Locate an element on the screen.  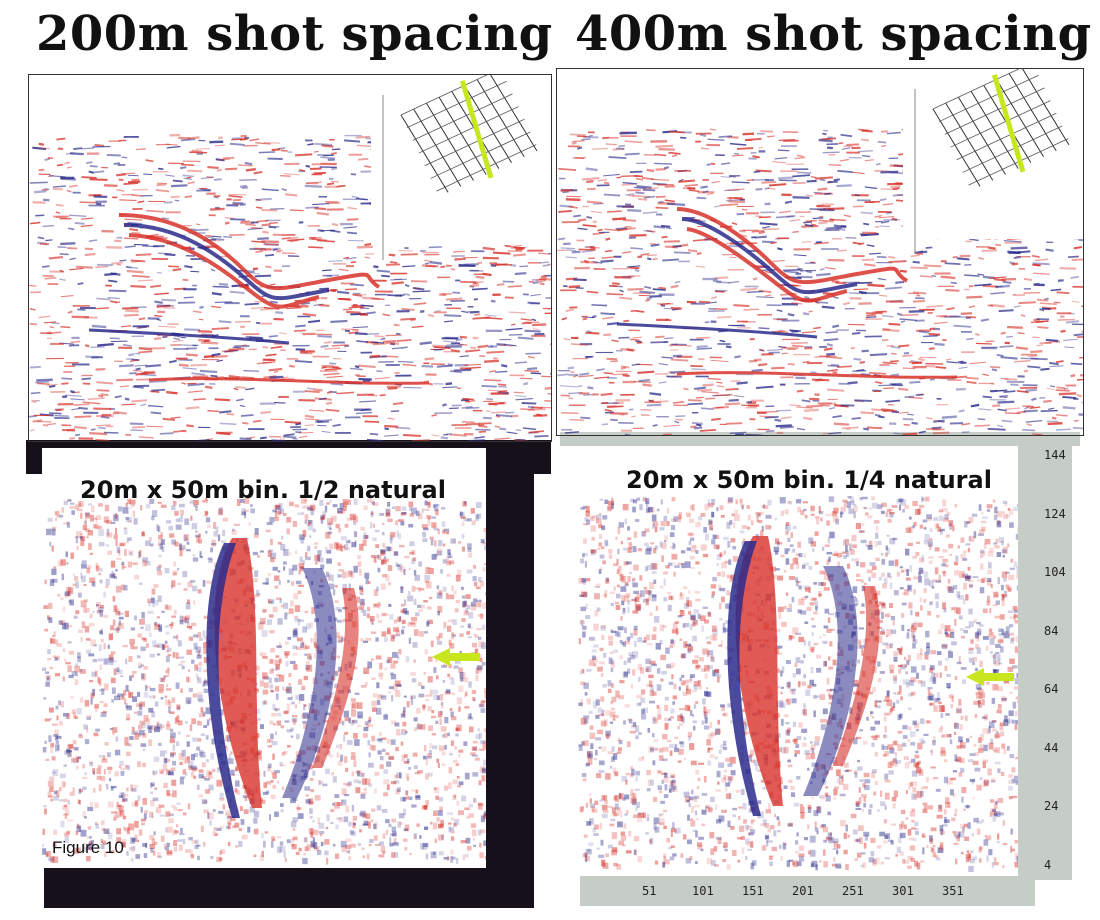
x-tick-label: 251 is located at coordinates (853, 891).